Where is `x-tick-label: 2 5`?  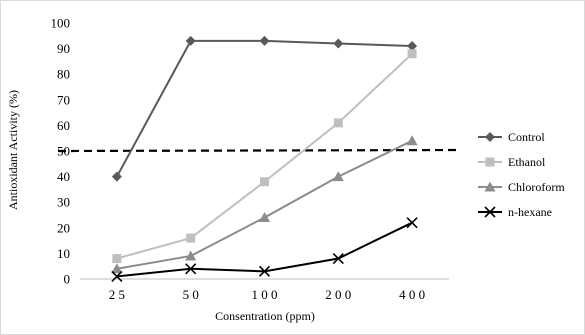
x-tick-label: 2 5 is located at coordinates (117, 294).